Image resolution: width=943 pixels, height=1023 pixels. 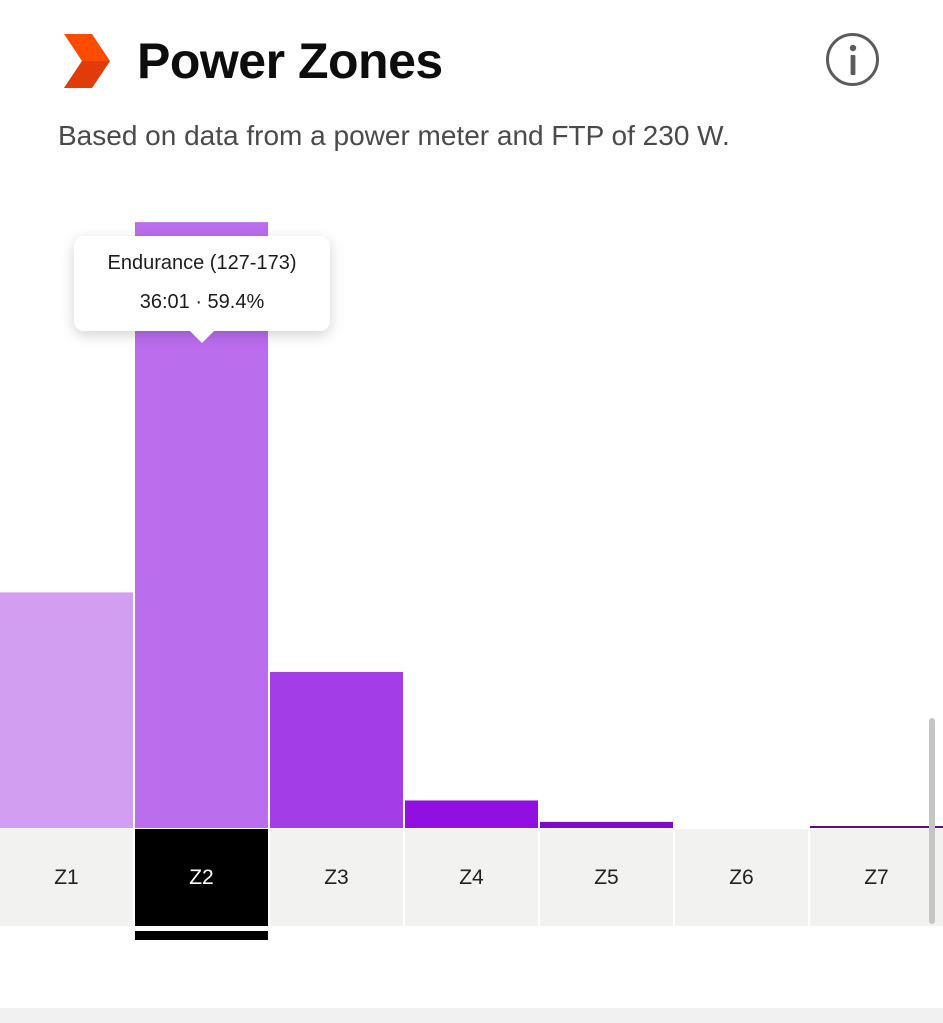 What do you see at coordinates (66, 710) in the screenshot?
I see `bar-z1` at bounding box center [66, 710].